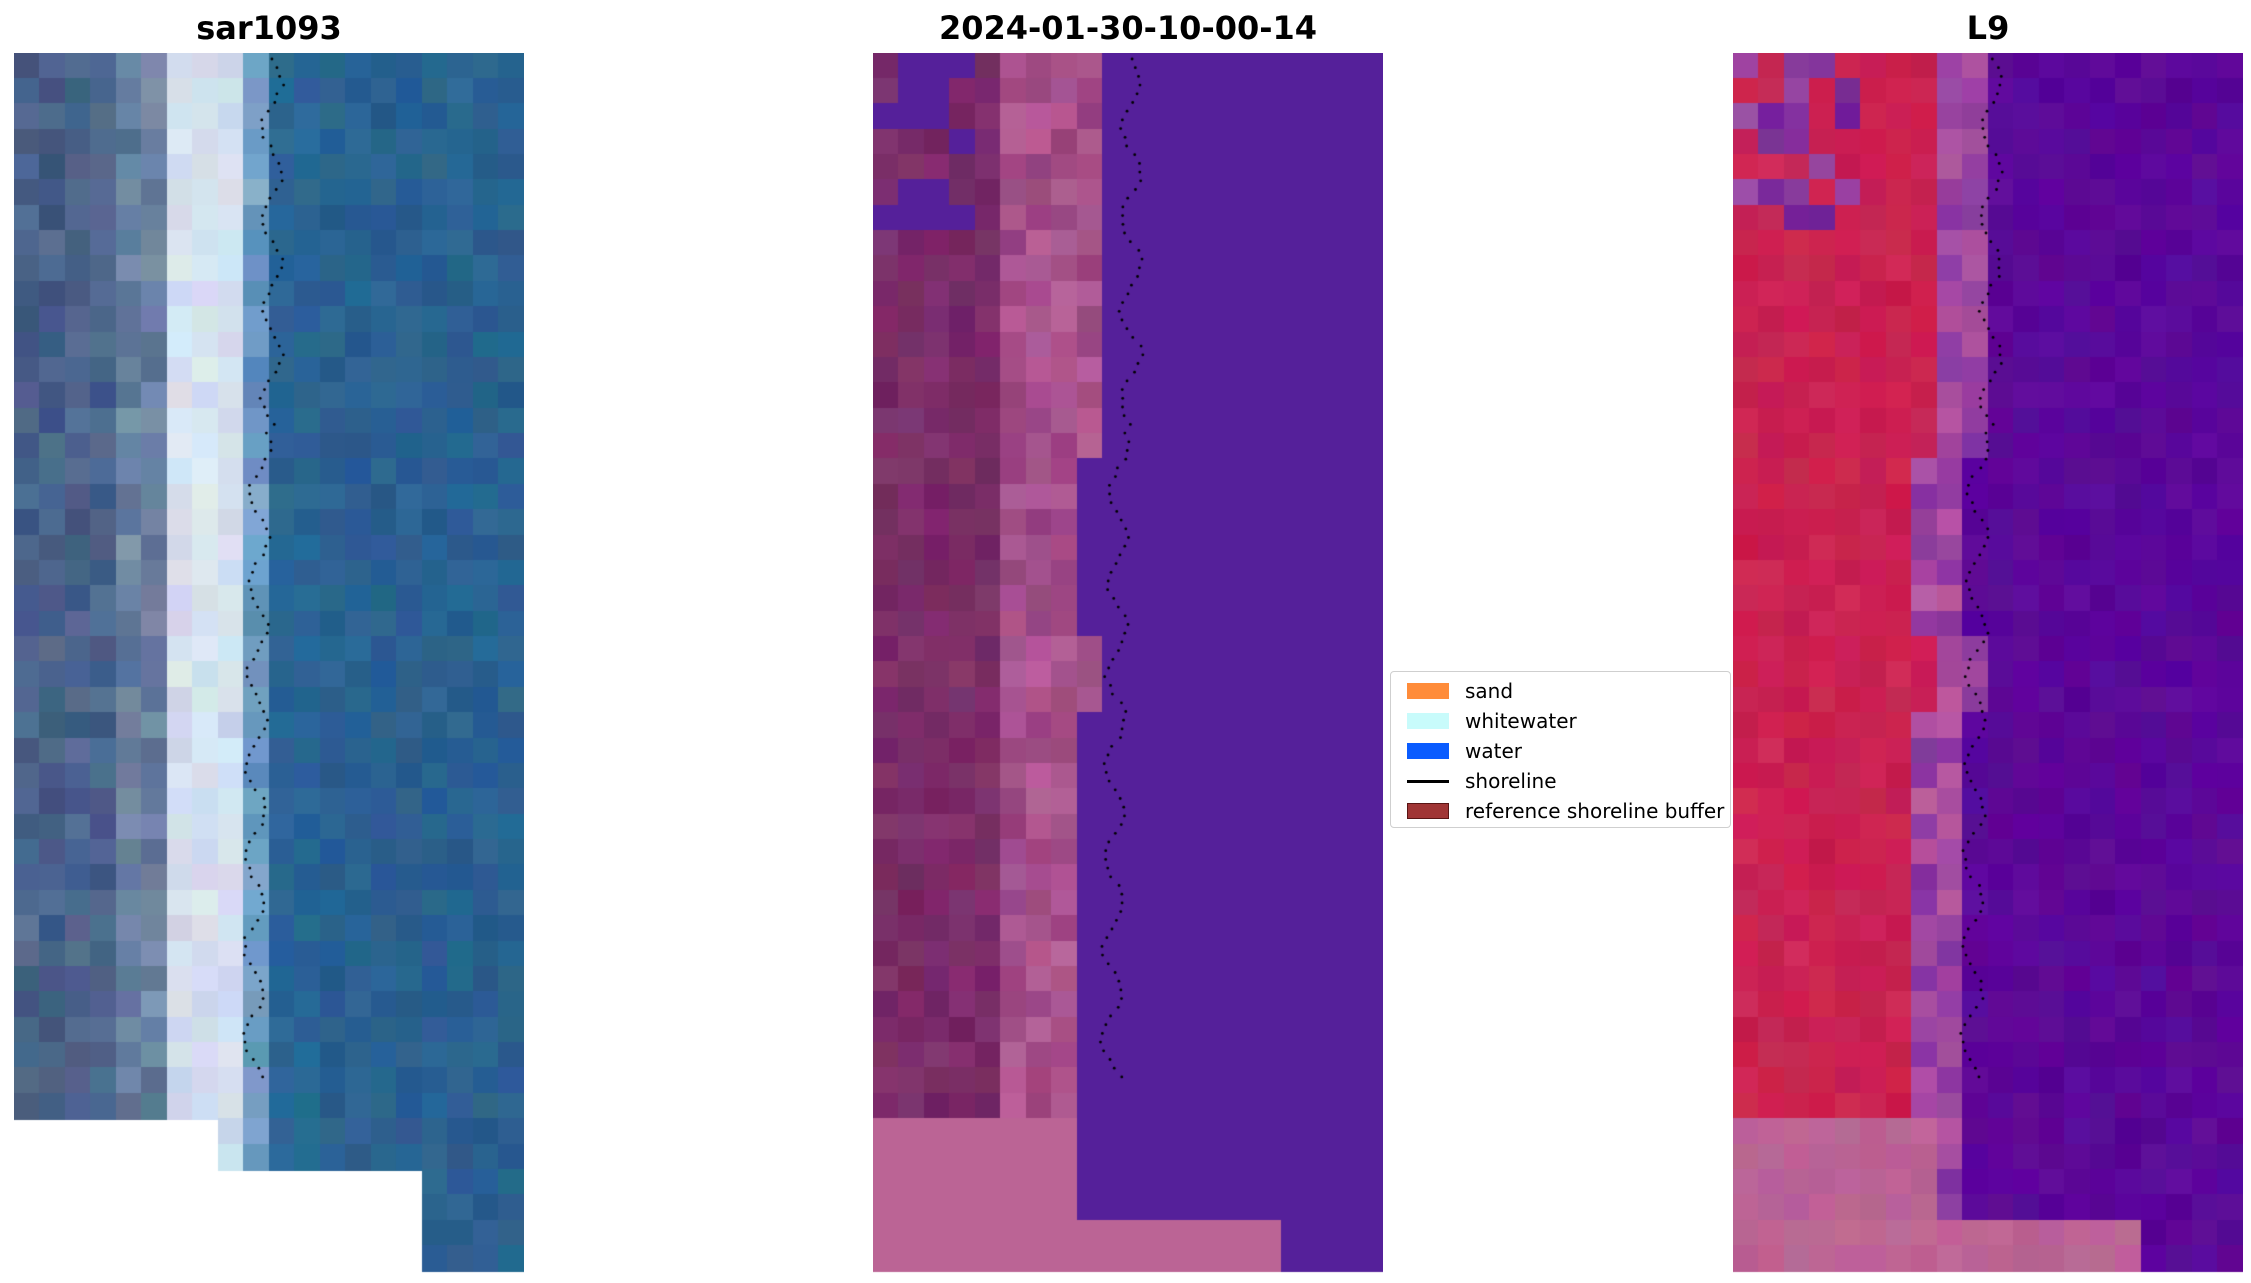  I want to click on legend-label-sand: sand, so click(1489, 691).